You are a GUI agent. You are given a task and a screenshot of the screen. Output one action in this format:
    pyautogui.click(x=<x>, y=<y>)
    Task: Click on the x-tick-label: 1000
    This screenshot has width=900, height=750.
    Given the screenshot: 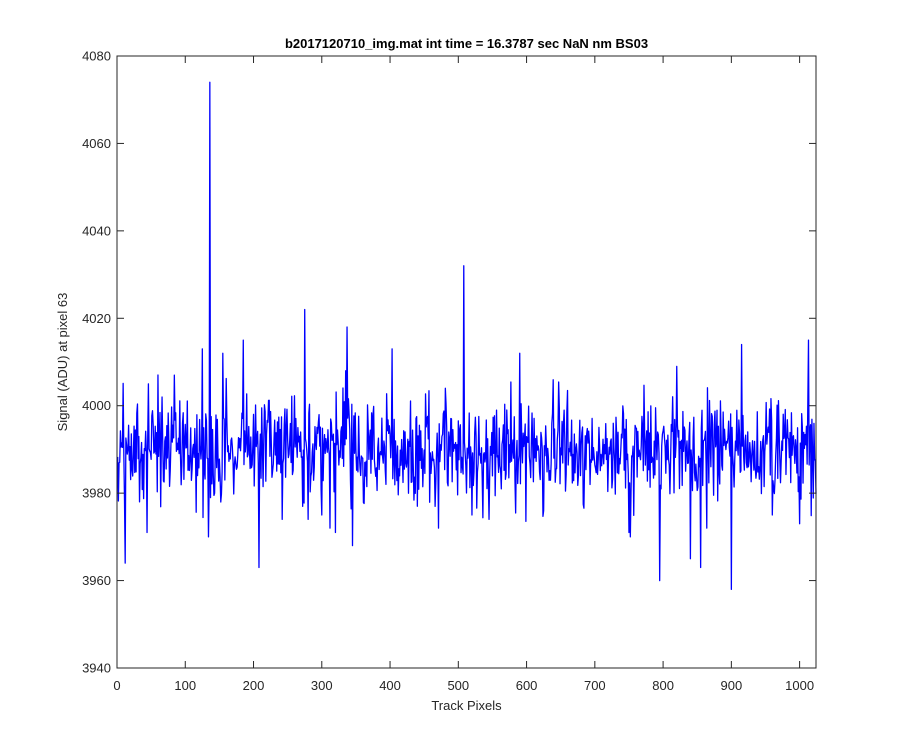 What is the action you would take?
    pyautogui.click(x=799, y=685)
    